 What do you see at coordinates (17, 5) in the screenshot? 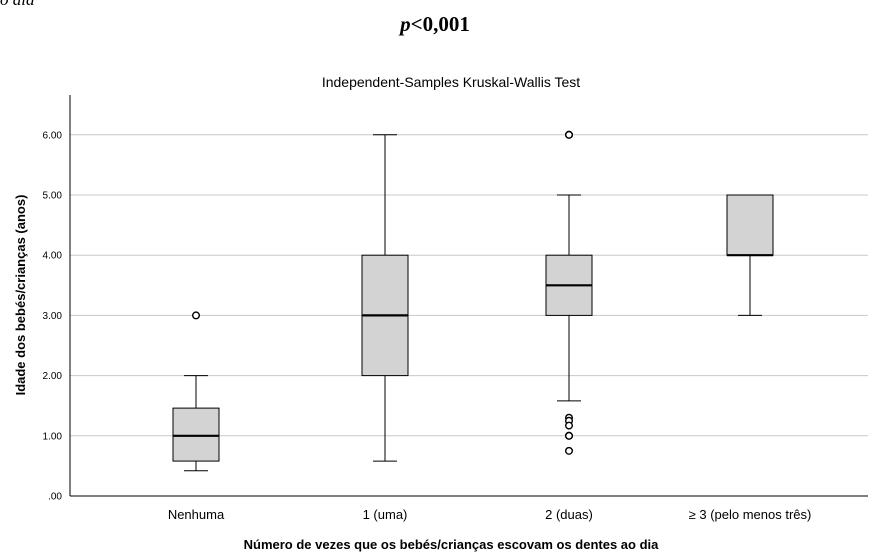
I see `corner-text-fragment: o dia` at bounding box center [17, 5].